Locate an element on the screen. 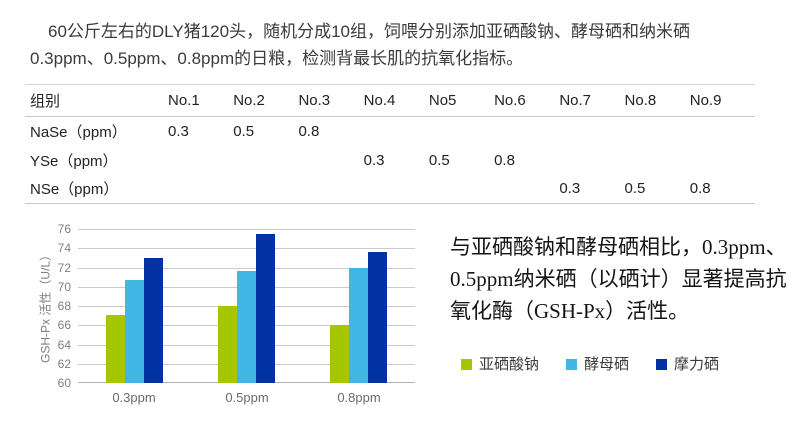 Image resolution: width=800 pixels, height=426 pixels. x-tick-label: 0.5ppm is located at coordinates (247, 397).